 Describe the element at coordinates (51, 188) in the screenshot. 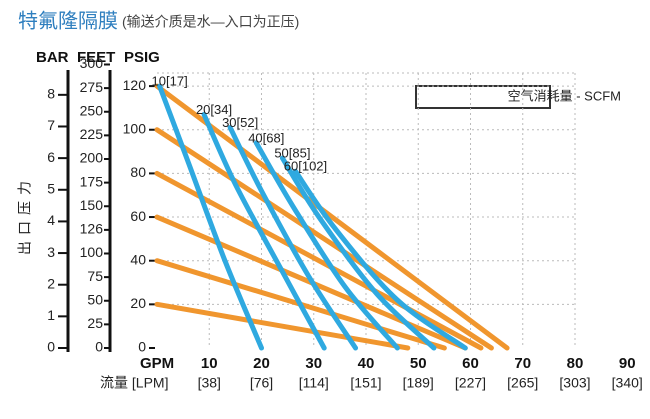

I see `bar-tick-label: 5` at that location.